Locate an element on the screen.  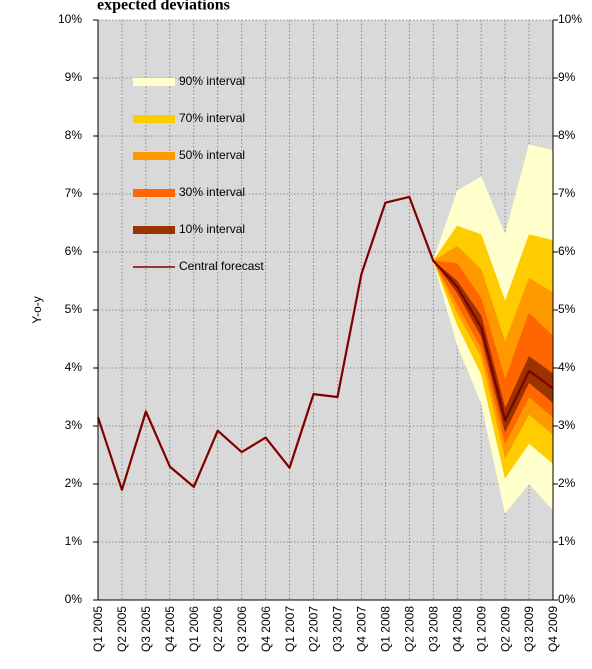
legend-label: 10% interval is located at coordinates (212, 229).